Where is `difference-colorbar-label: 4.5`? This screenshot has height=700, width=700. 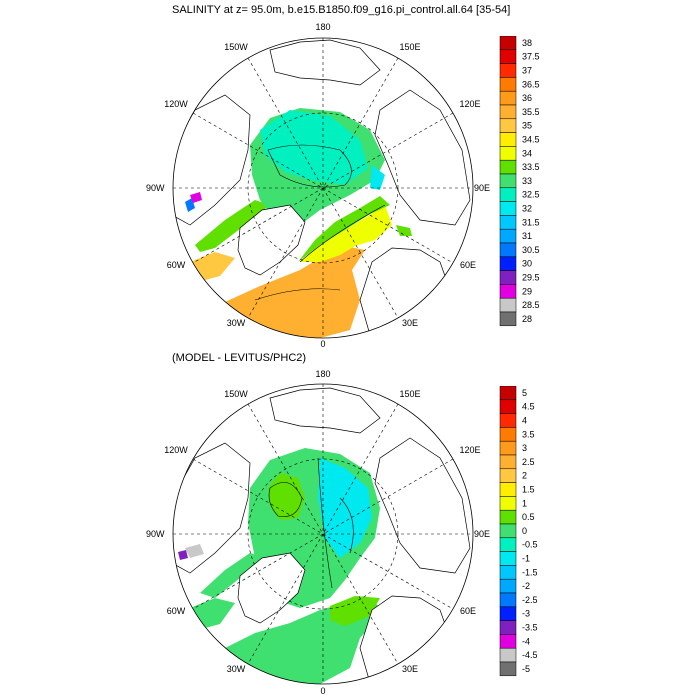
difference-colorbar-label: 4.5 is located at coordinates (528, 407).